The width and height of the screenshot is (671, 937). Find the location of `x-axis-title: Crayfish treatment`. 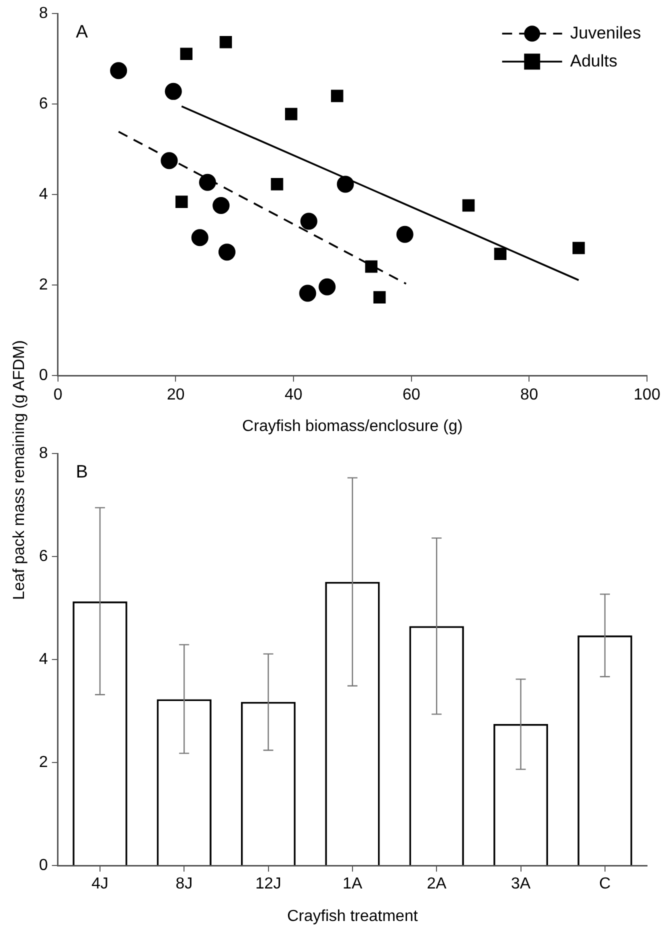

x-axis-title: Crayfish treatment is located at coordinates (352, 916).